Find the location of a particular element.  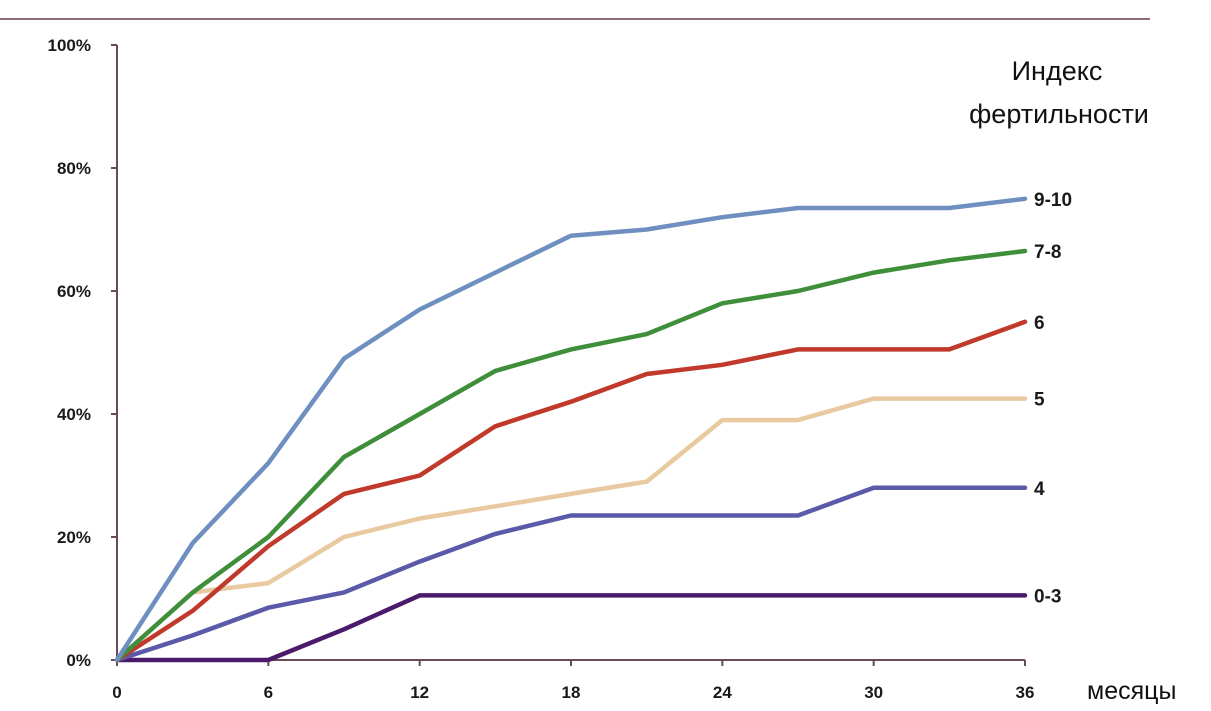

x-tick-label: 18 is located at coordinates (571, 692).